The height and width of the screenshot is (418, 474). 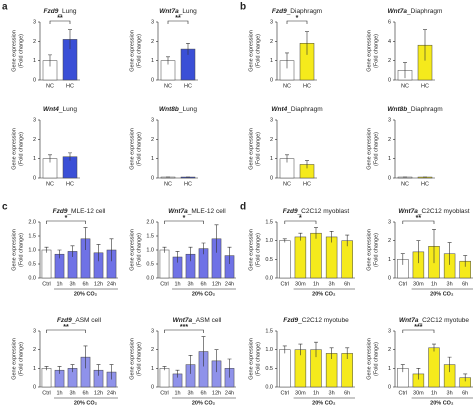 What do you see at coordinates (304, 109) in the screenshot?
I see `title-suffix: _Diaphragm` at bounding box center [304, 109].